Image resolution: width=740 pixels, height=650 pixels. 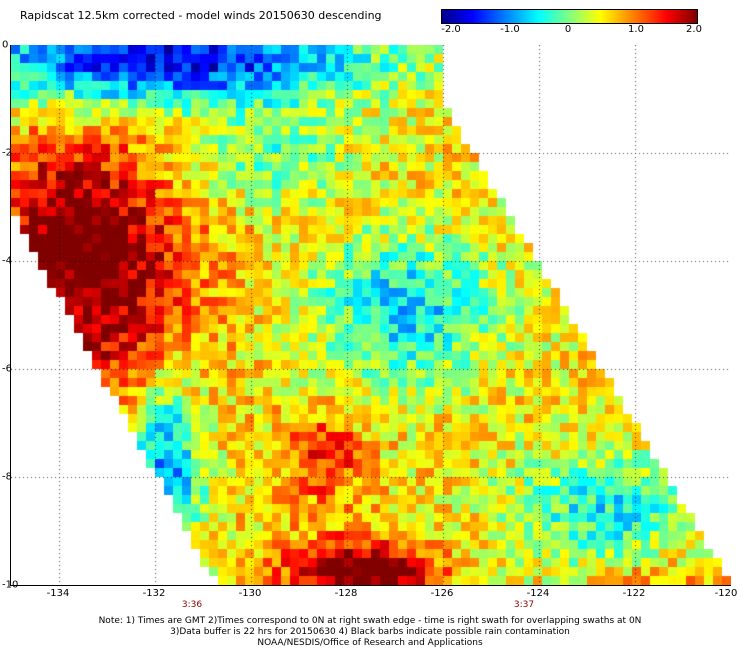 What do you see at coordinates (510, 29) in the screenshot?
I see `colorbar-label: -1.0` at bounding box center [510, 29].